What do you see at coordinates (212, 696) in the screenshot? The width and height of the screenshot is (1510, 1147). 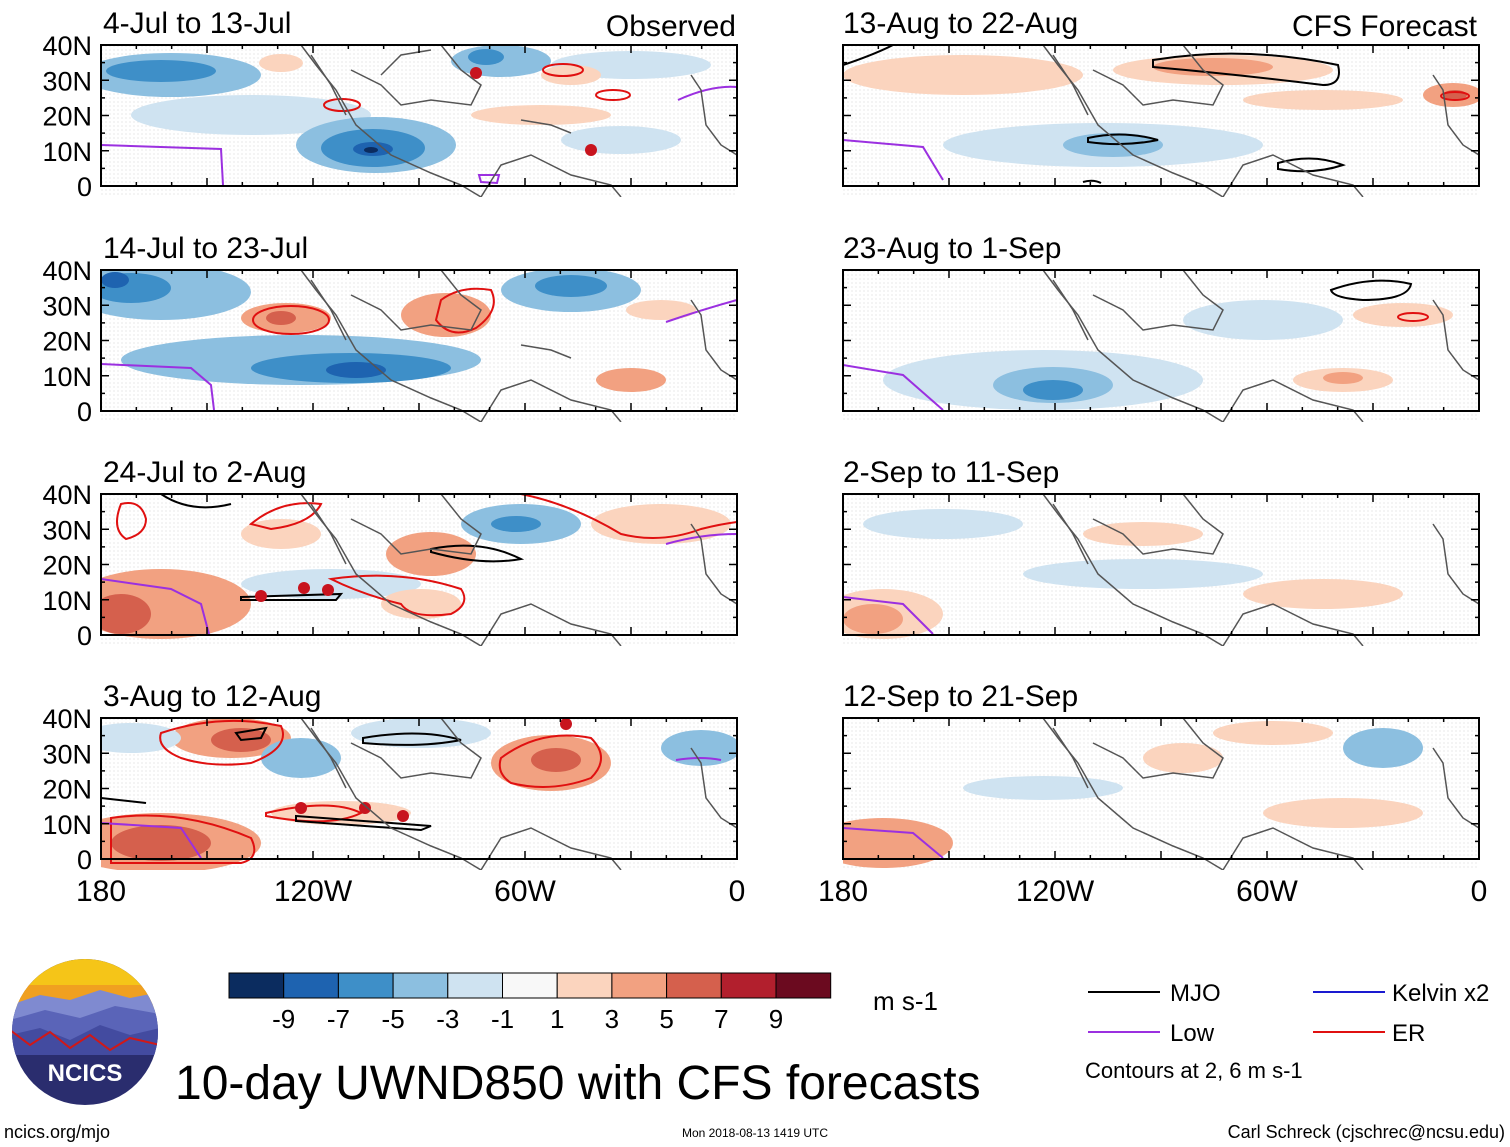 I see `panel-title-4: 3-Aug to 12-Aug` at bounding box center [212, 696].